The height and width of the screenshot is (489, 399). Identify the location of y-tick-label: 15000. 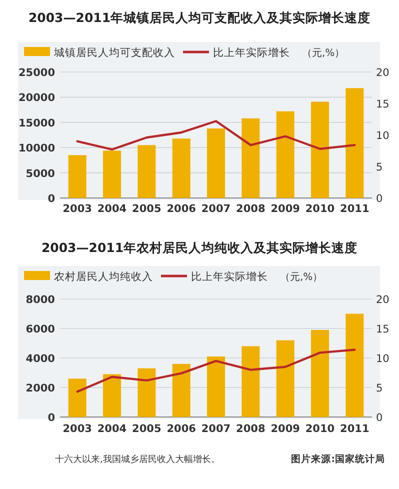
(36, 123).